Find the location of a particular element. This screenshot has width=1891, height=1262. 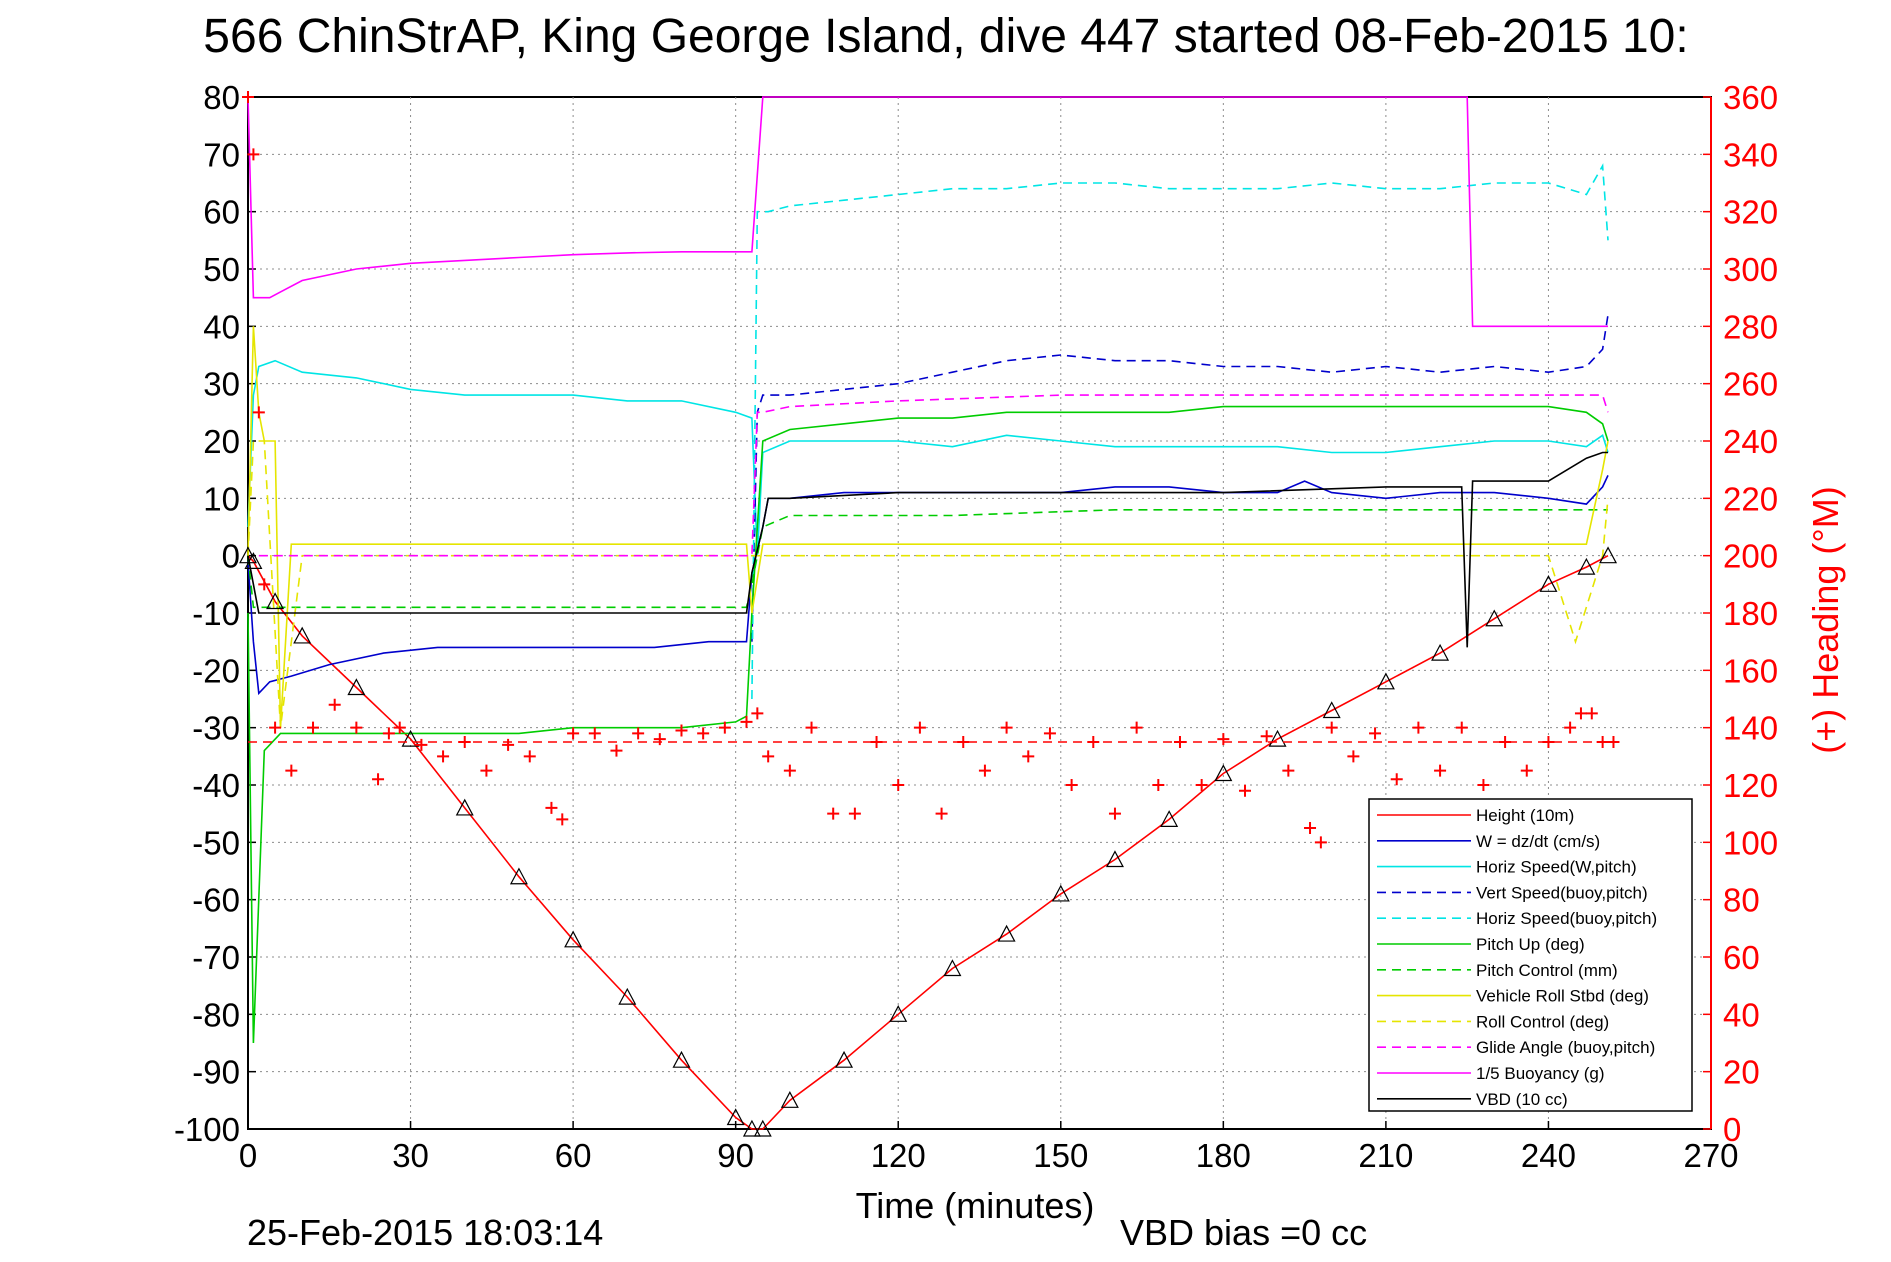

y-tick-label: 0 is located at coordinates (231, 556).